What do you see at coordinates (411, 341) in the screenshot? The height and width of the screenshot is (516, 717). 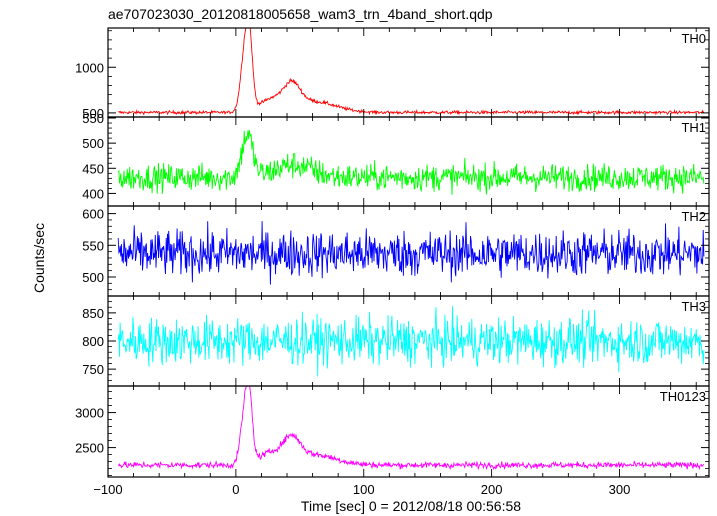 I see `series-th3` at bounding box center [411, 341].